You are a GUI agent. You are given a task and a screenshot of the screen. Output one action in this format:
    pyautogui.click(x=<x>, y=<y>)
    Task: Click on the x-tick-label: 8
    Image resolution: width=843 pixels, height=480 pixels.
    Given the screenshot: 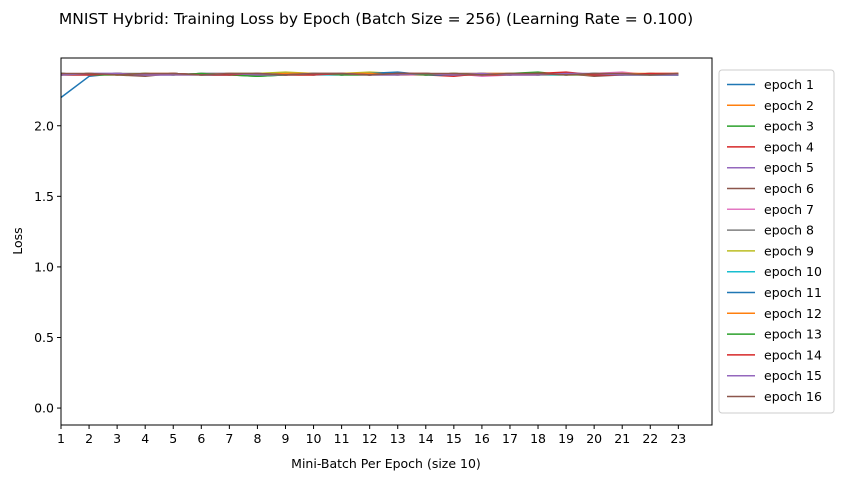 What is the action you would take?
    pyautogui.click(x=257, y=438)
    